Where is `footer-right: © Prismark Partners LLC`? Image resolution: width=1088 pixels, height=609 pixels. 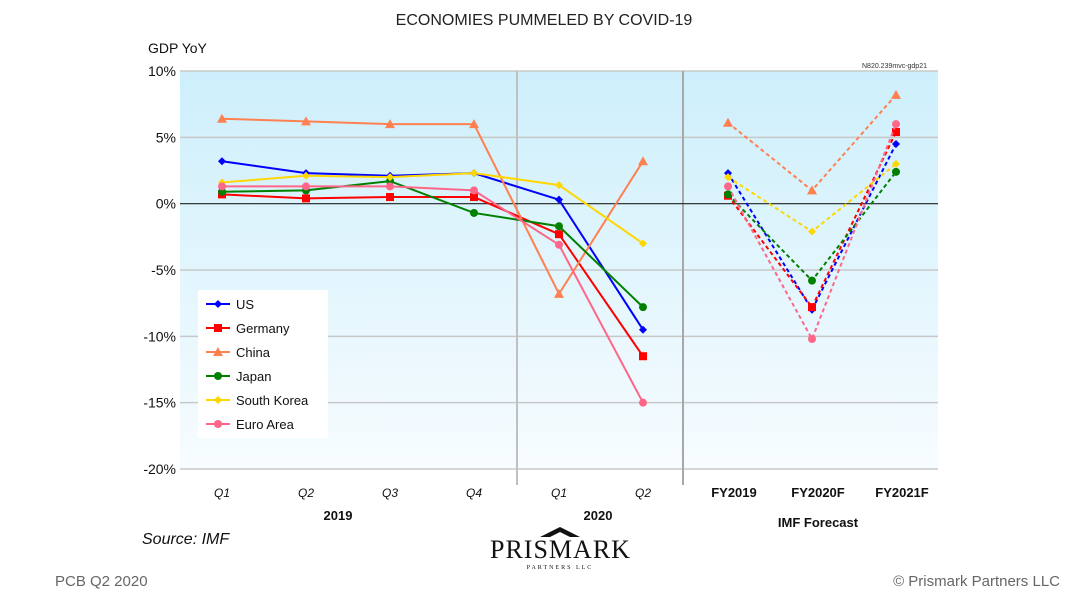
footer-right: © Prismark Partners LLC is located at coordinates (976, 581).